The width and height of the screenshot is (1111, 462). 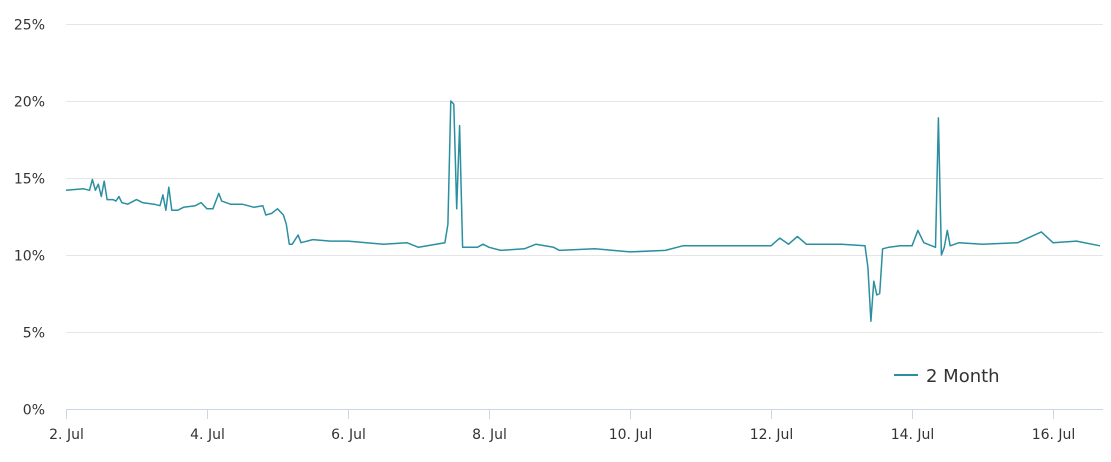 What do you see at coordinates (1054, 435) in the screenshot?
I see `x-tick-label: 16. Jul` at bounding box center [1054, 435].